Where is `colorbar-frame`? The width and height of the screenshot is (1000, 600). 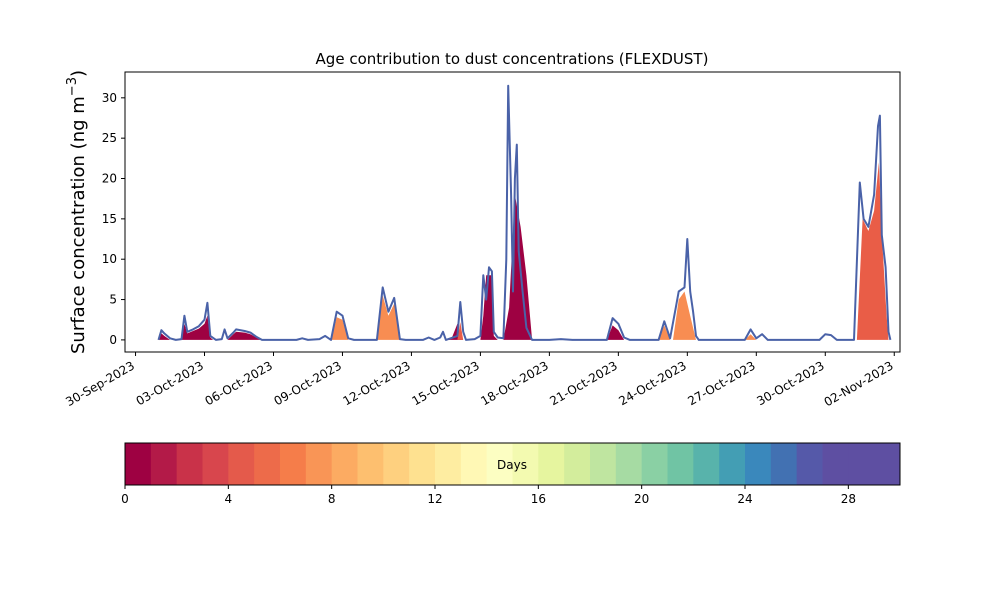 colorbar-frame is located at coordinates (512, 464).